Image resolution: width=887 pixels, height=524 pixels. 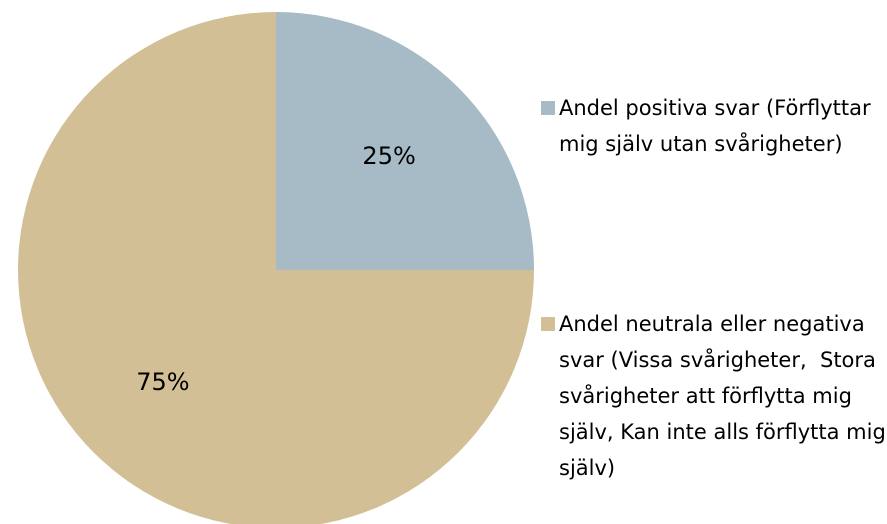 I want to click on data-label: 25%, so click(x=388, y=156).